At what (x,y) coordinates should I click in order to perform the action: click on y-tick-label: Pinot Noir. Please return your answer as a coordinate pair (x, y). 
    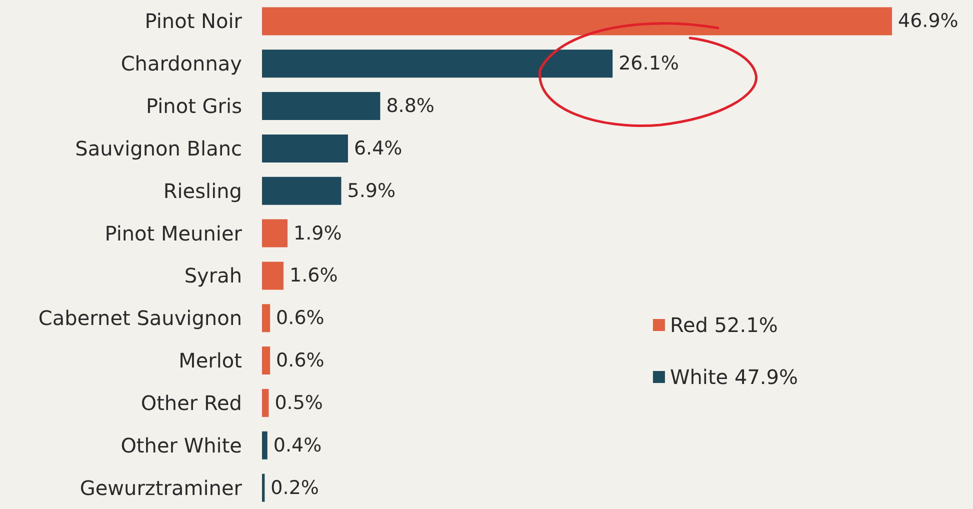
    Looking at the image, I should click on (193, 21).